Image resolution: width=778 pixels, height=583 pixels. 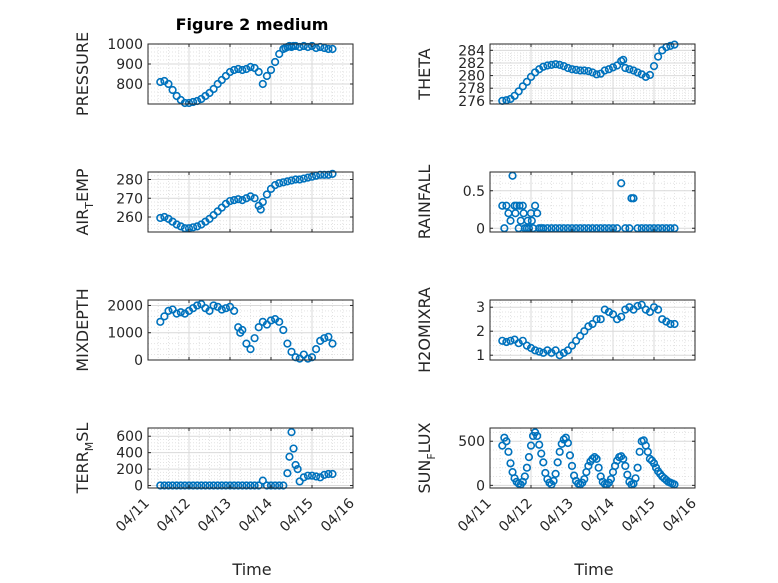 I want to click on y-axis-label: H2OMIXRA, so click(x=424, y=330).